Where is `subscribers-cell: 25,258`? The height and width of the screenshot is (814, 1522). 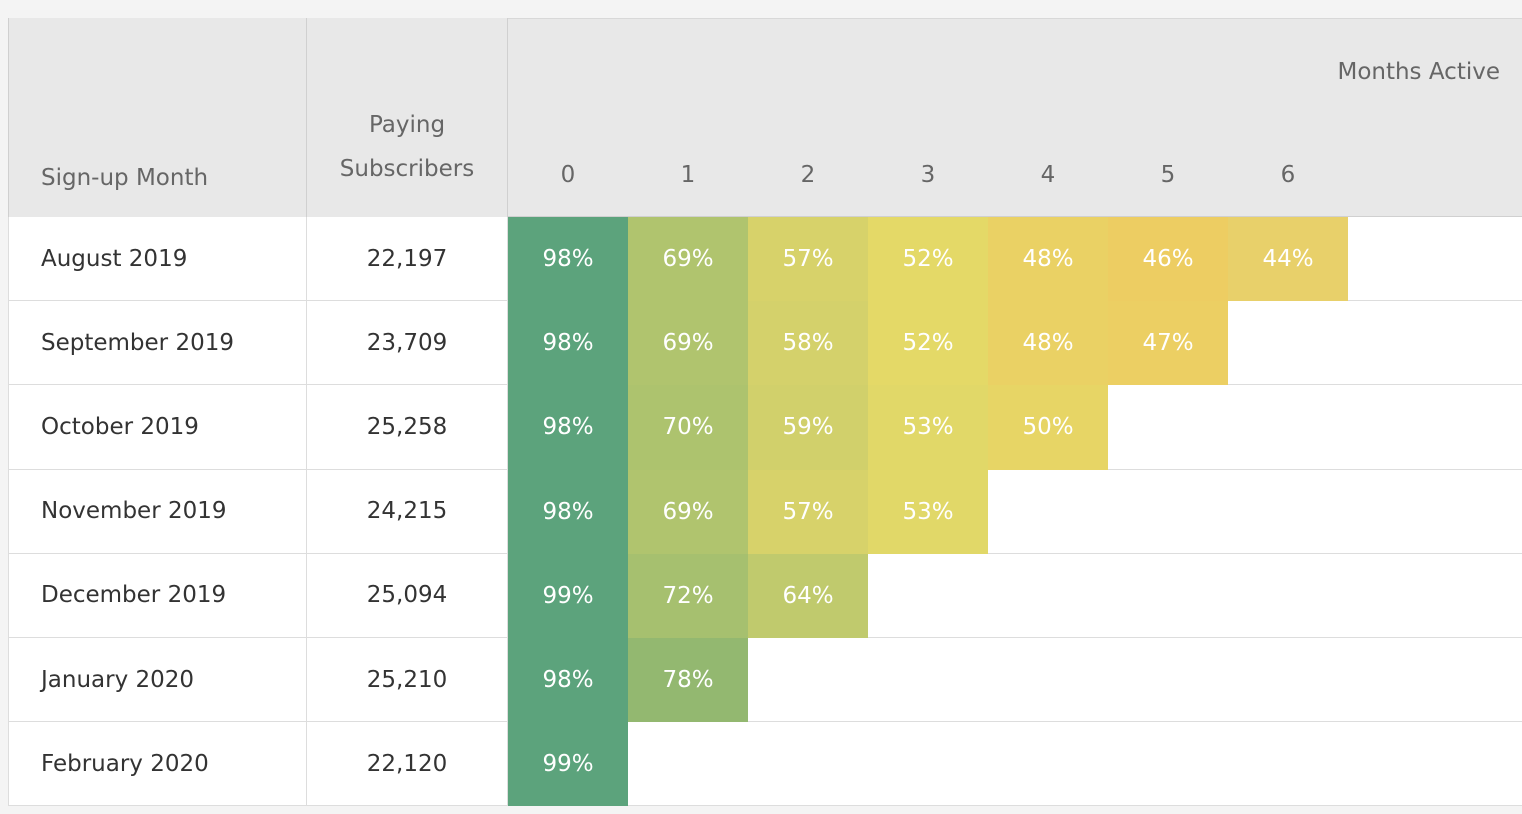 subscribers-cell: 25,258 is located at coordinates (407, 427).